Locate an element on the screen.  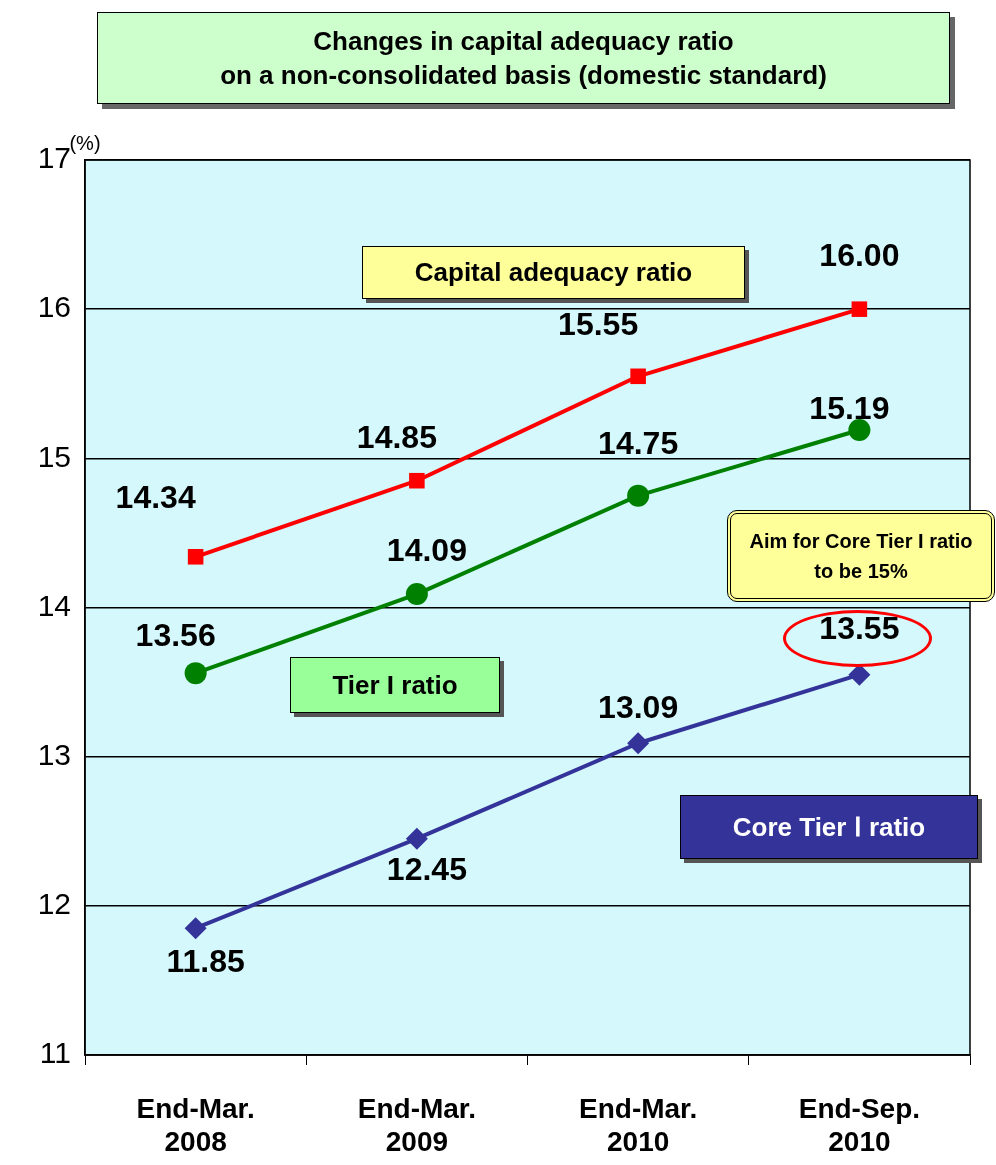
text: 15.19 is located at coordinates (849, 407).